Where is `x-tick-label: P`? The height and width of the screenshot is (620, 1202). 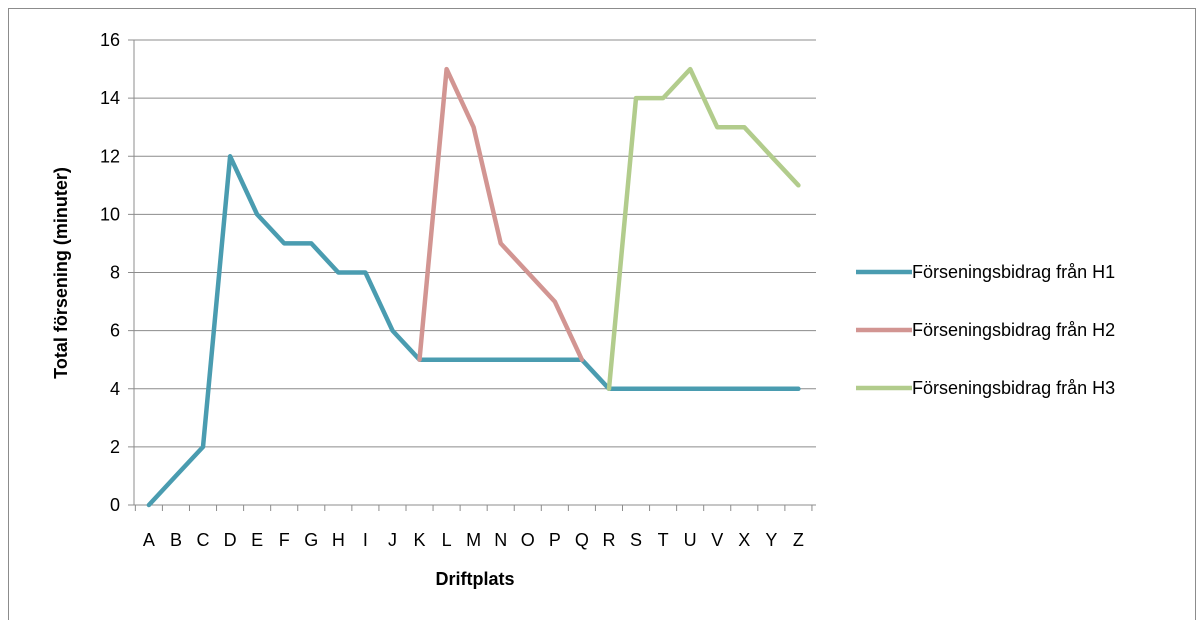
x-tick-label: P is located at coordinates (555, 540).